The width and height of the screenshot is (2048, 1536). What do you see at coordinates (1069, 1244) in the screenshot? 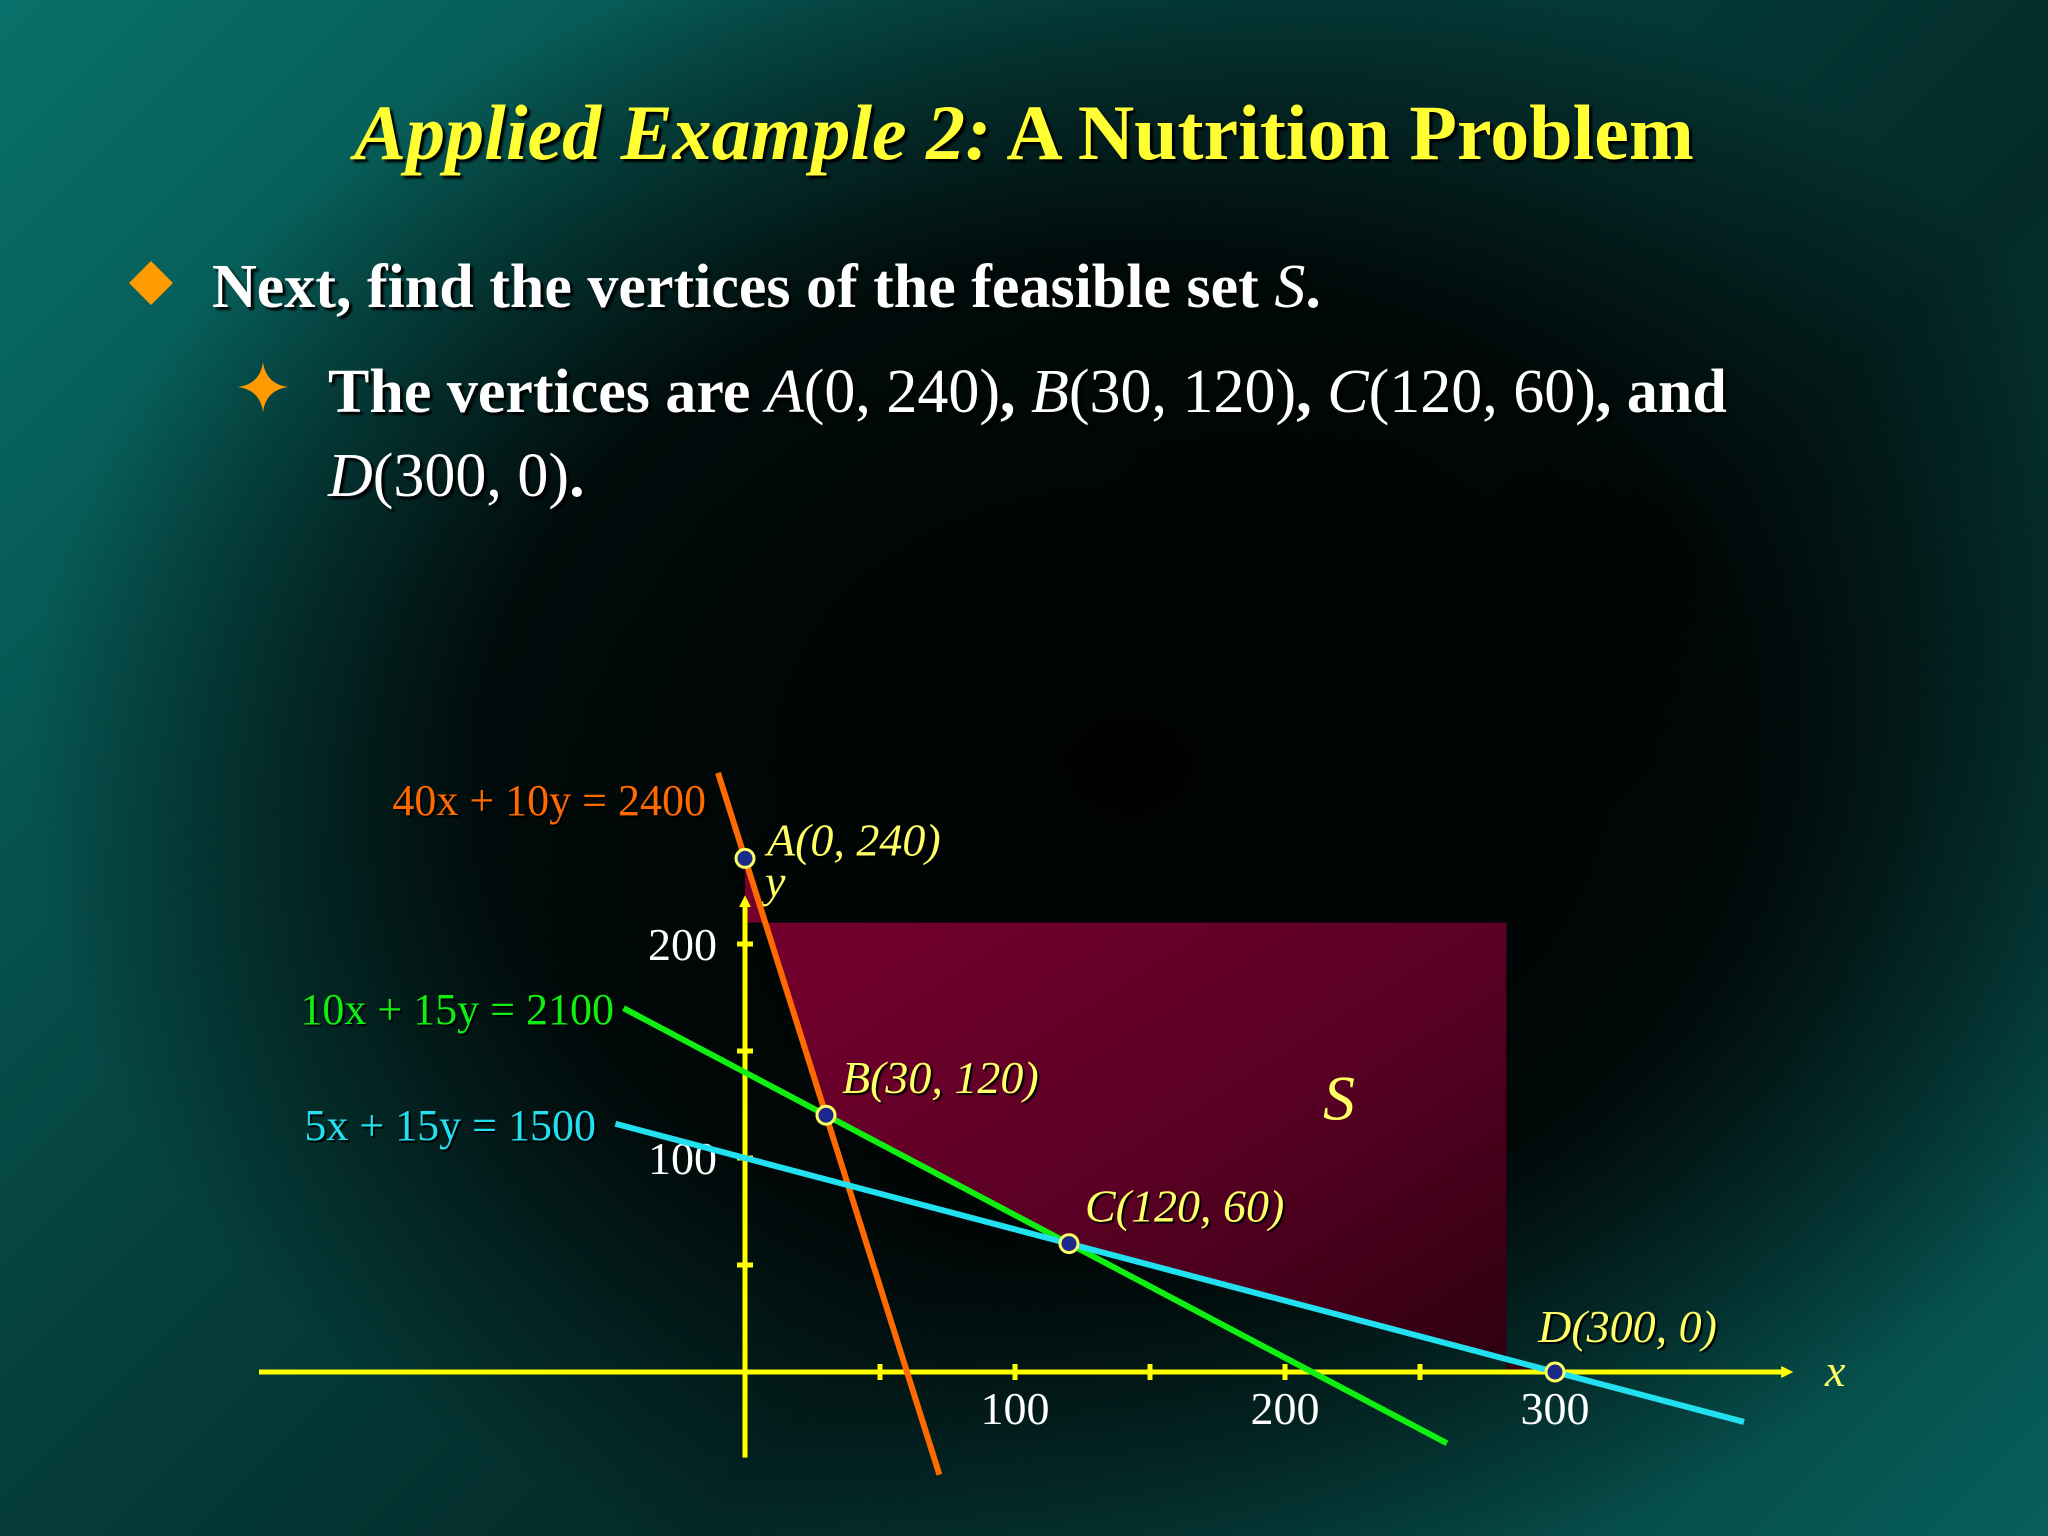
I see `vertex-c-point` at bounding box center [1069, 1244].